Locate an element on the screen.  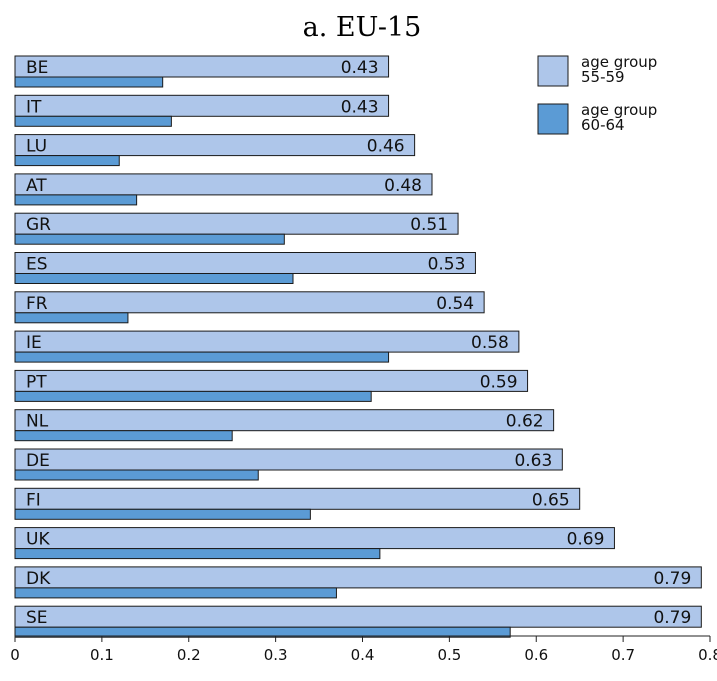
bar-60-64-gr is located at coordinates (149, 239).